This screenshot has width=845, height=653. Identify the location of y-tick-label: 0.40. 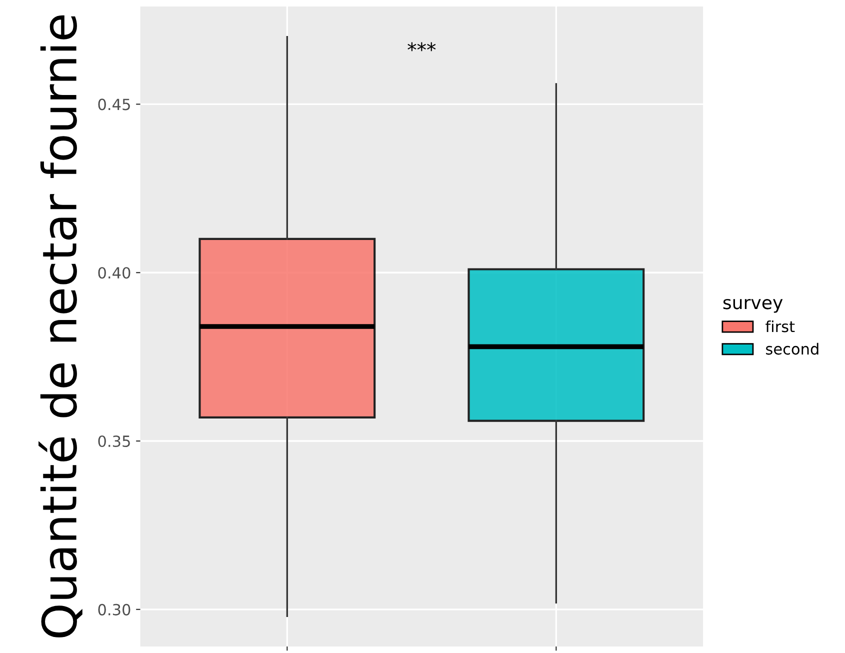
(114, 273).